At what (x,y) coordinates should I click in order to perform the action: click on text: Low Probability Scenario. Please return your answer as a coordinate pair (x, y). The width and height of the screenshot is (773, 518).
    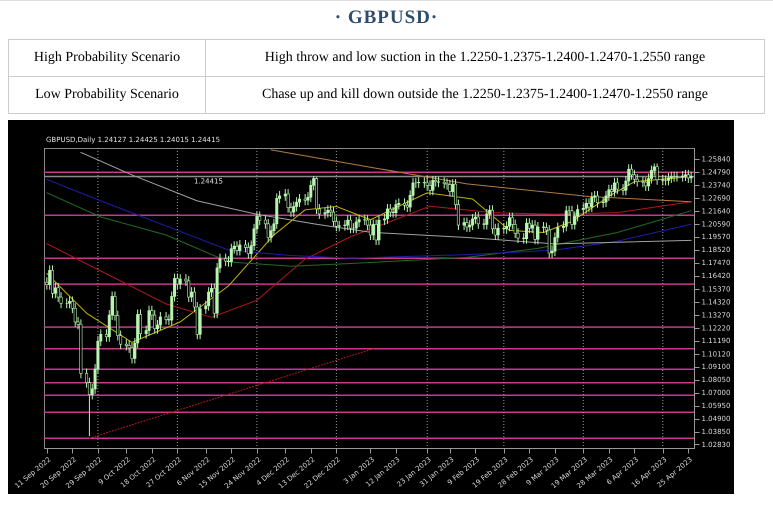
    Looking at the image, I should click on (107, 95).